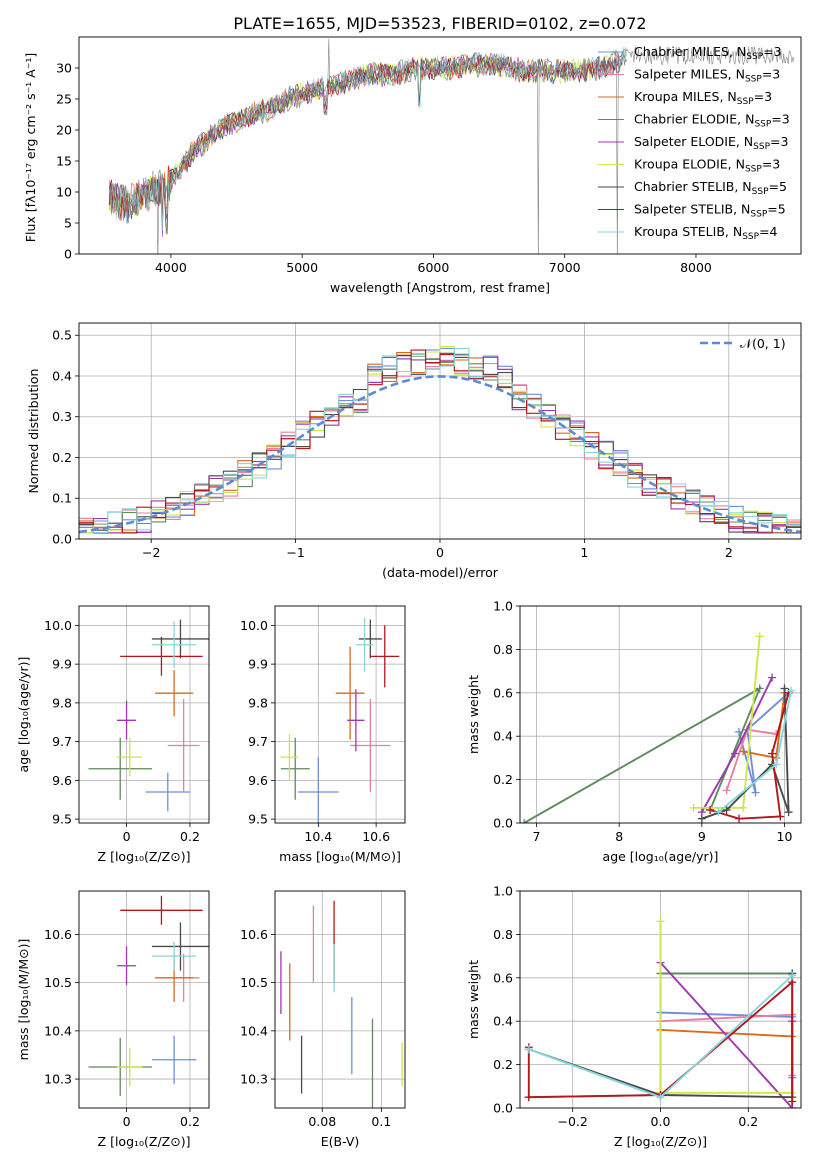  What do you see at coordinates (62, 498) in the screenshot?
I see `y-tick-label: 0.1` at bounding box center [62, 498].